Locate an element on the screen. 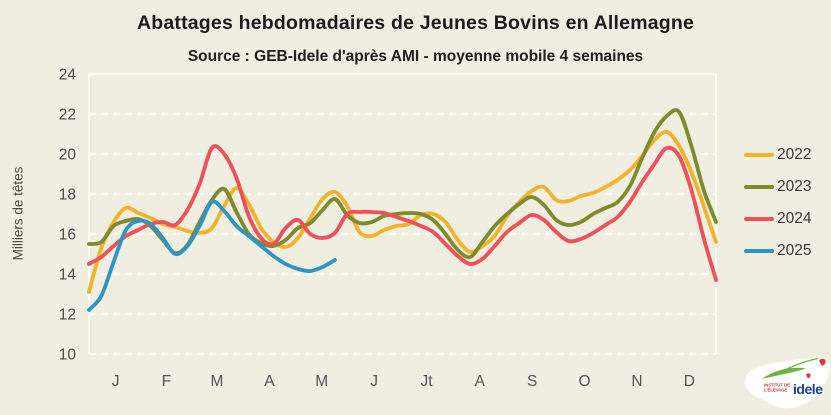 This screenshot has width=831, height=415. chart-legend: 2022 2023 2024 2025 is located at coordinates (777, 203).